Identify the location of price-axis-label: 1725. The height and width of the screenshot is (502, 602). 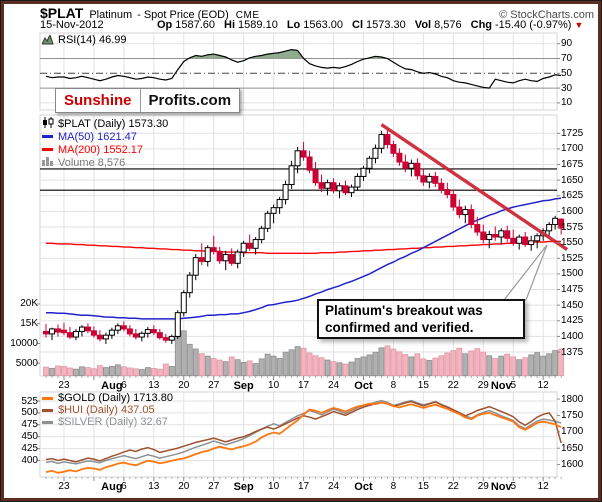
(572, 133).